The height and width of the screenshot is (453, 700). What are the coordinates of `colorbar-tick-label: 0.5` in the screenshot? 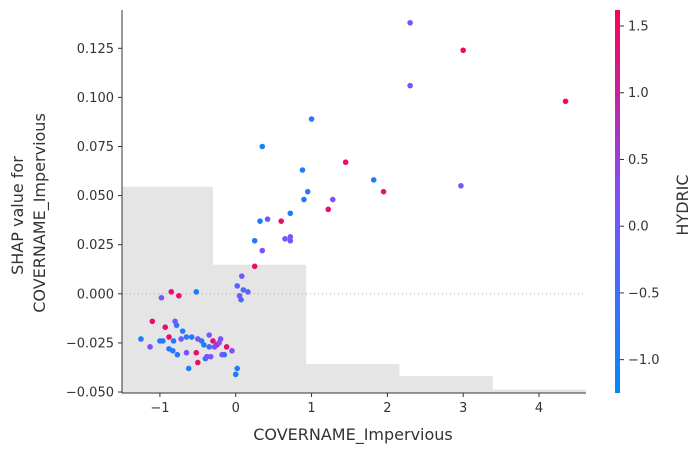 It's located at (638, 160).